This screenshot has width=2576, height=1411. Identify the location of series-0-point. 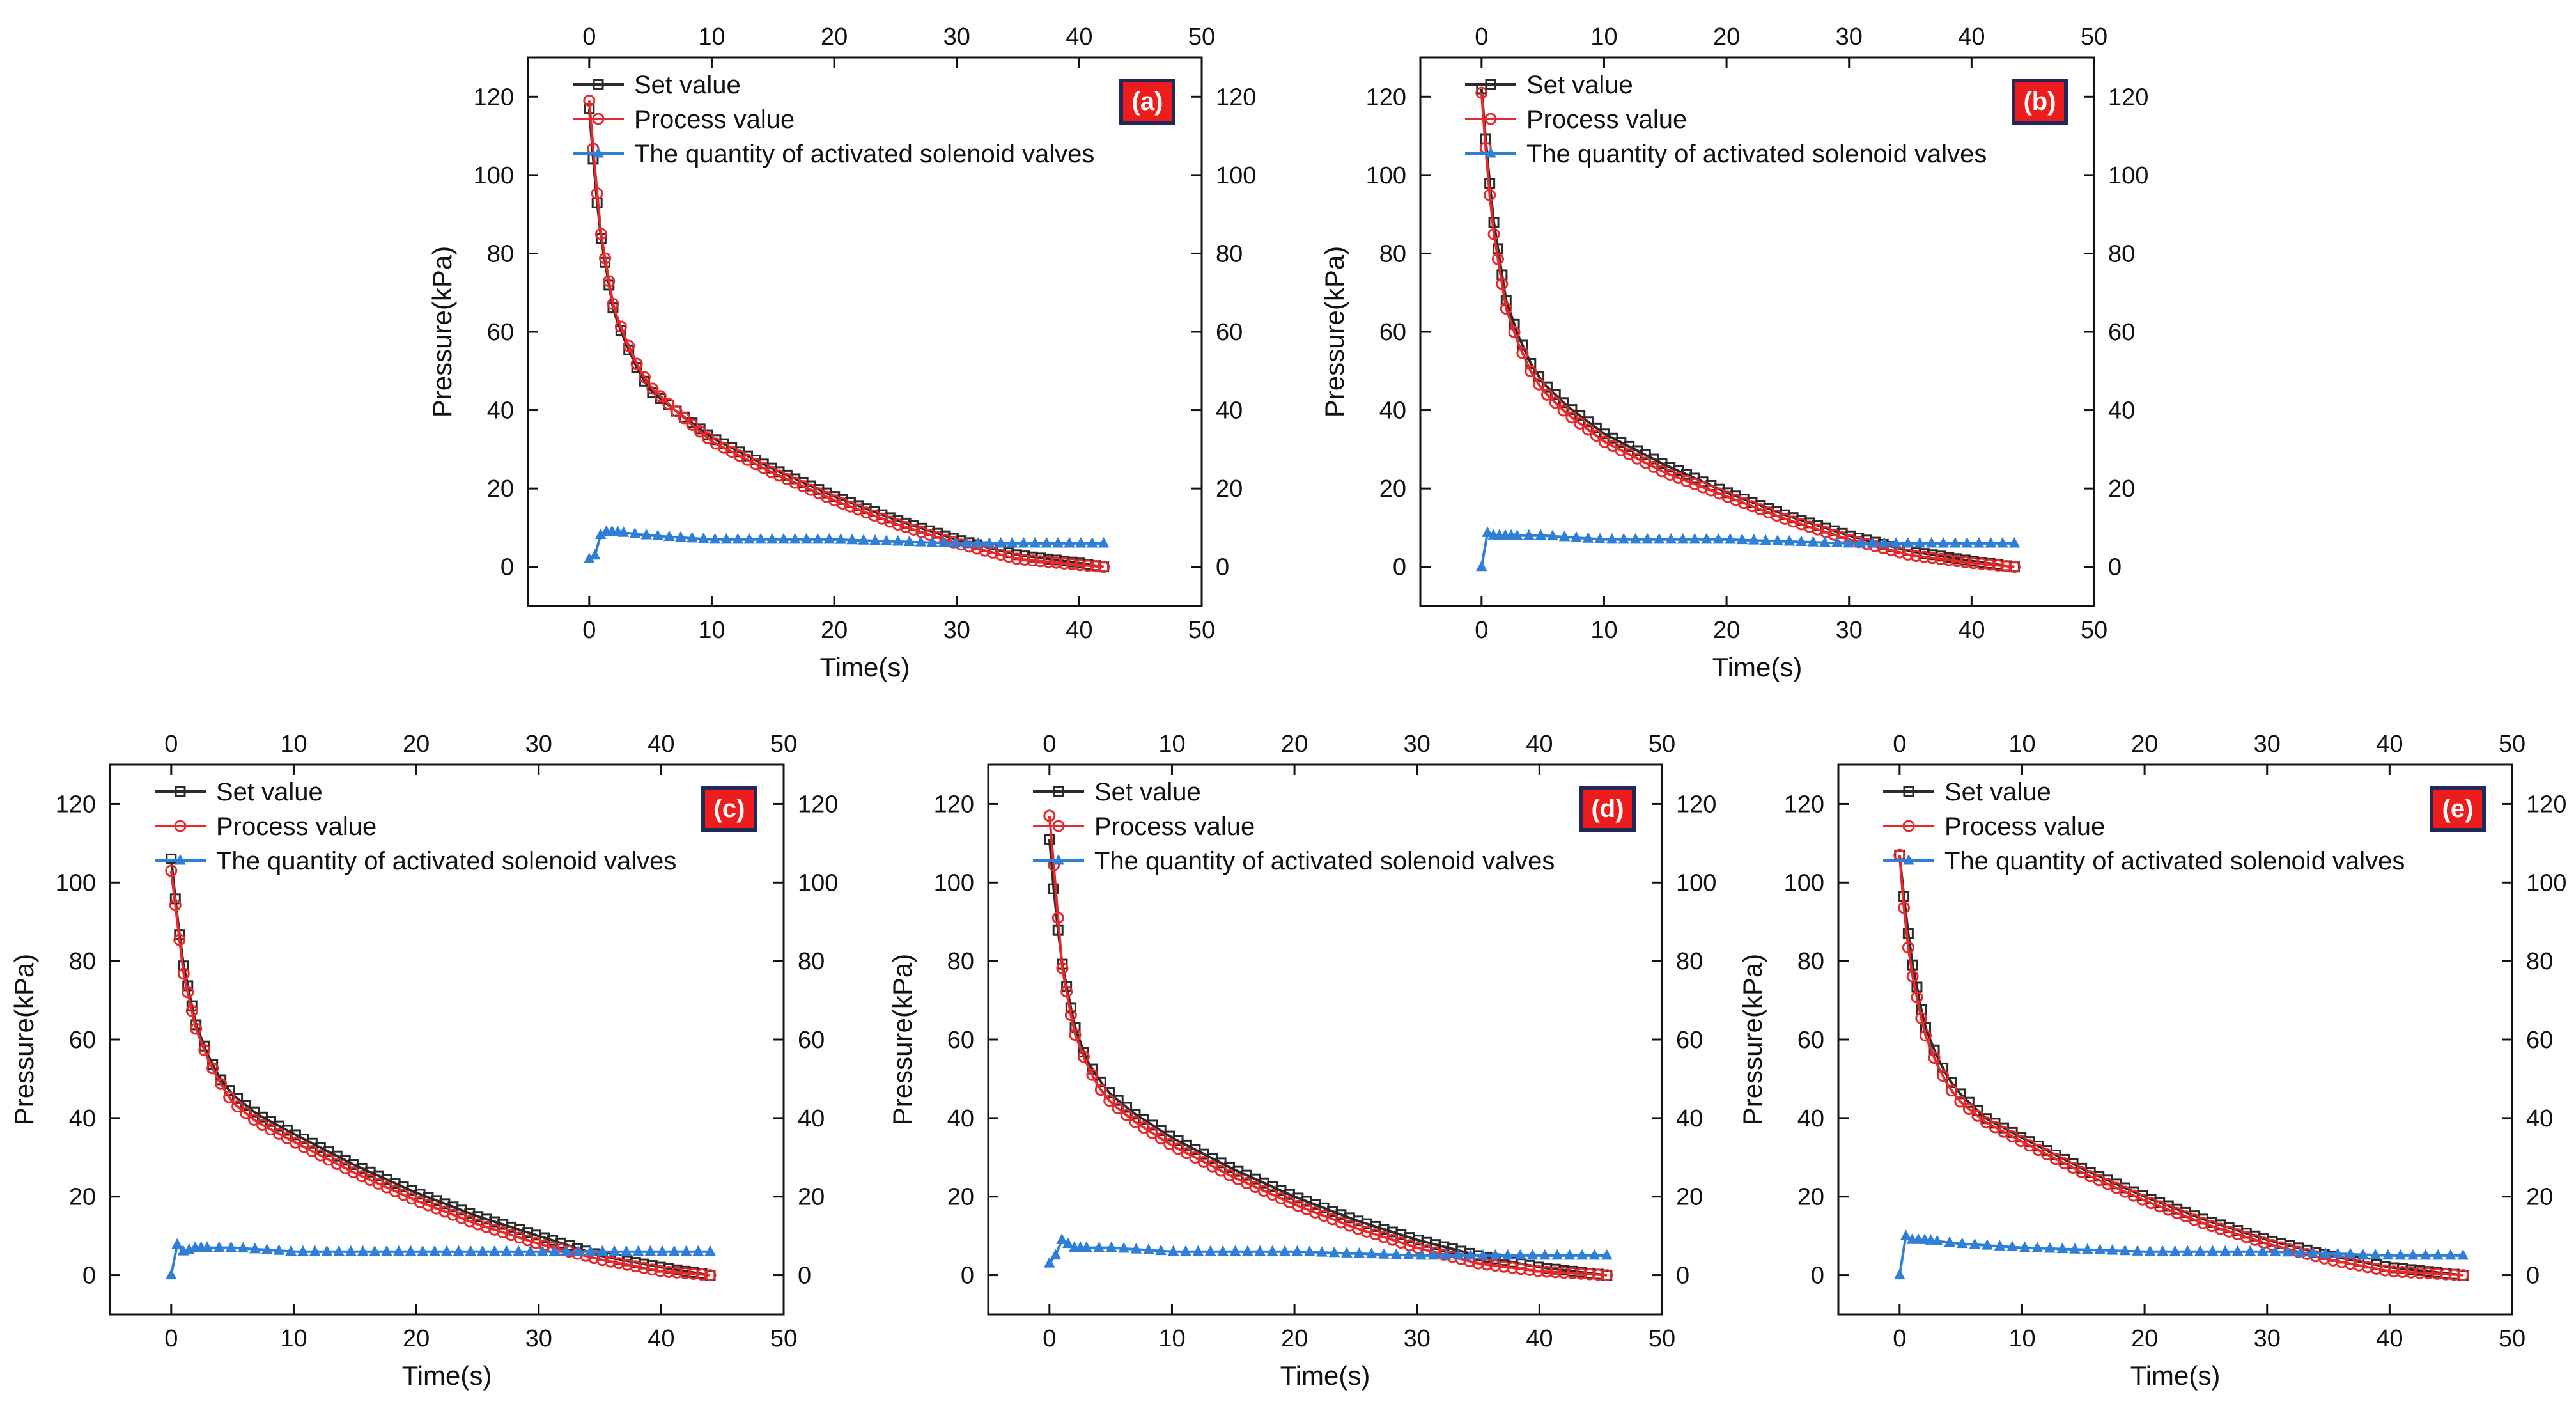
(171, 859).